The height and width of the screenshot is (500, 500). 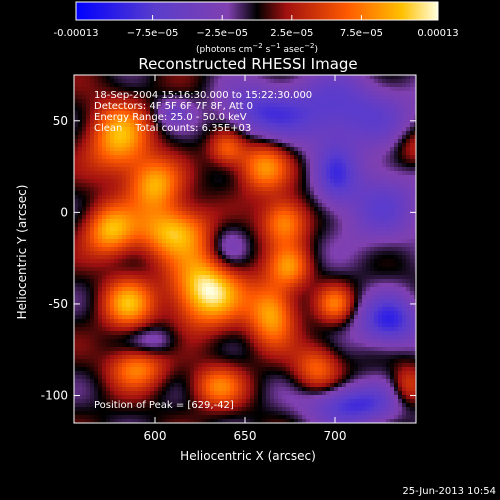 I want to click on colorbar-tick-label: 2.5e−05, so click(x=291, y=33).